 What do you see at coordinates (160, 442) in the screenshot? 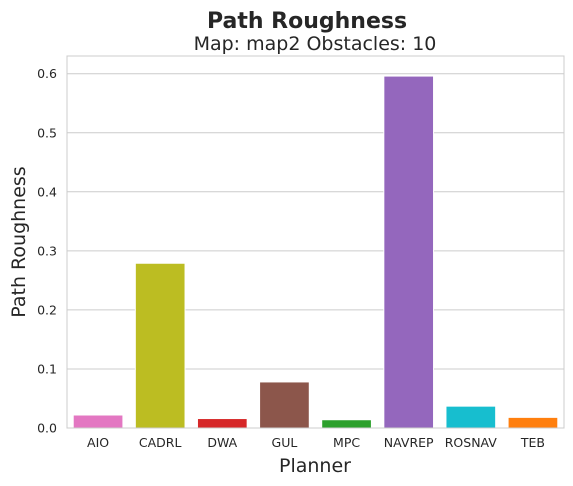
I see `x-tick-label-cadrl: CADRL` at bounding box center [160, 442].